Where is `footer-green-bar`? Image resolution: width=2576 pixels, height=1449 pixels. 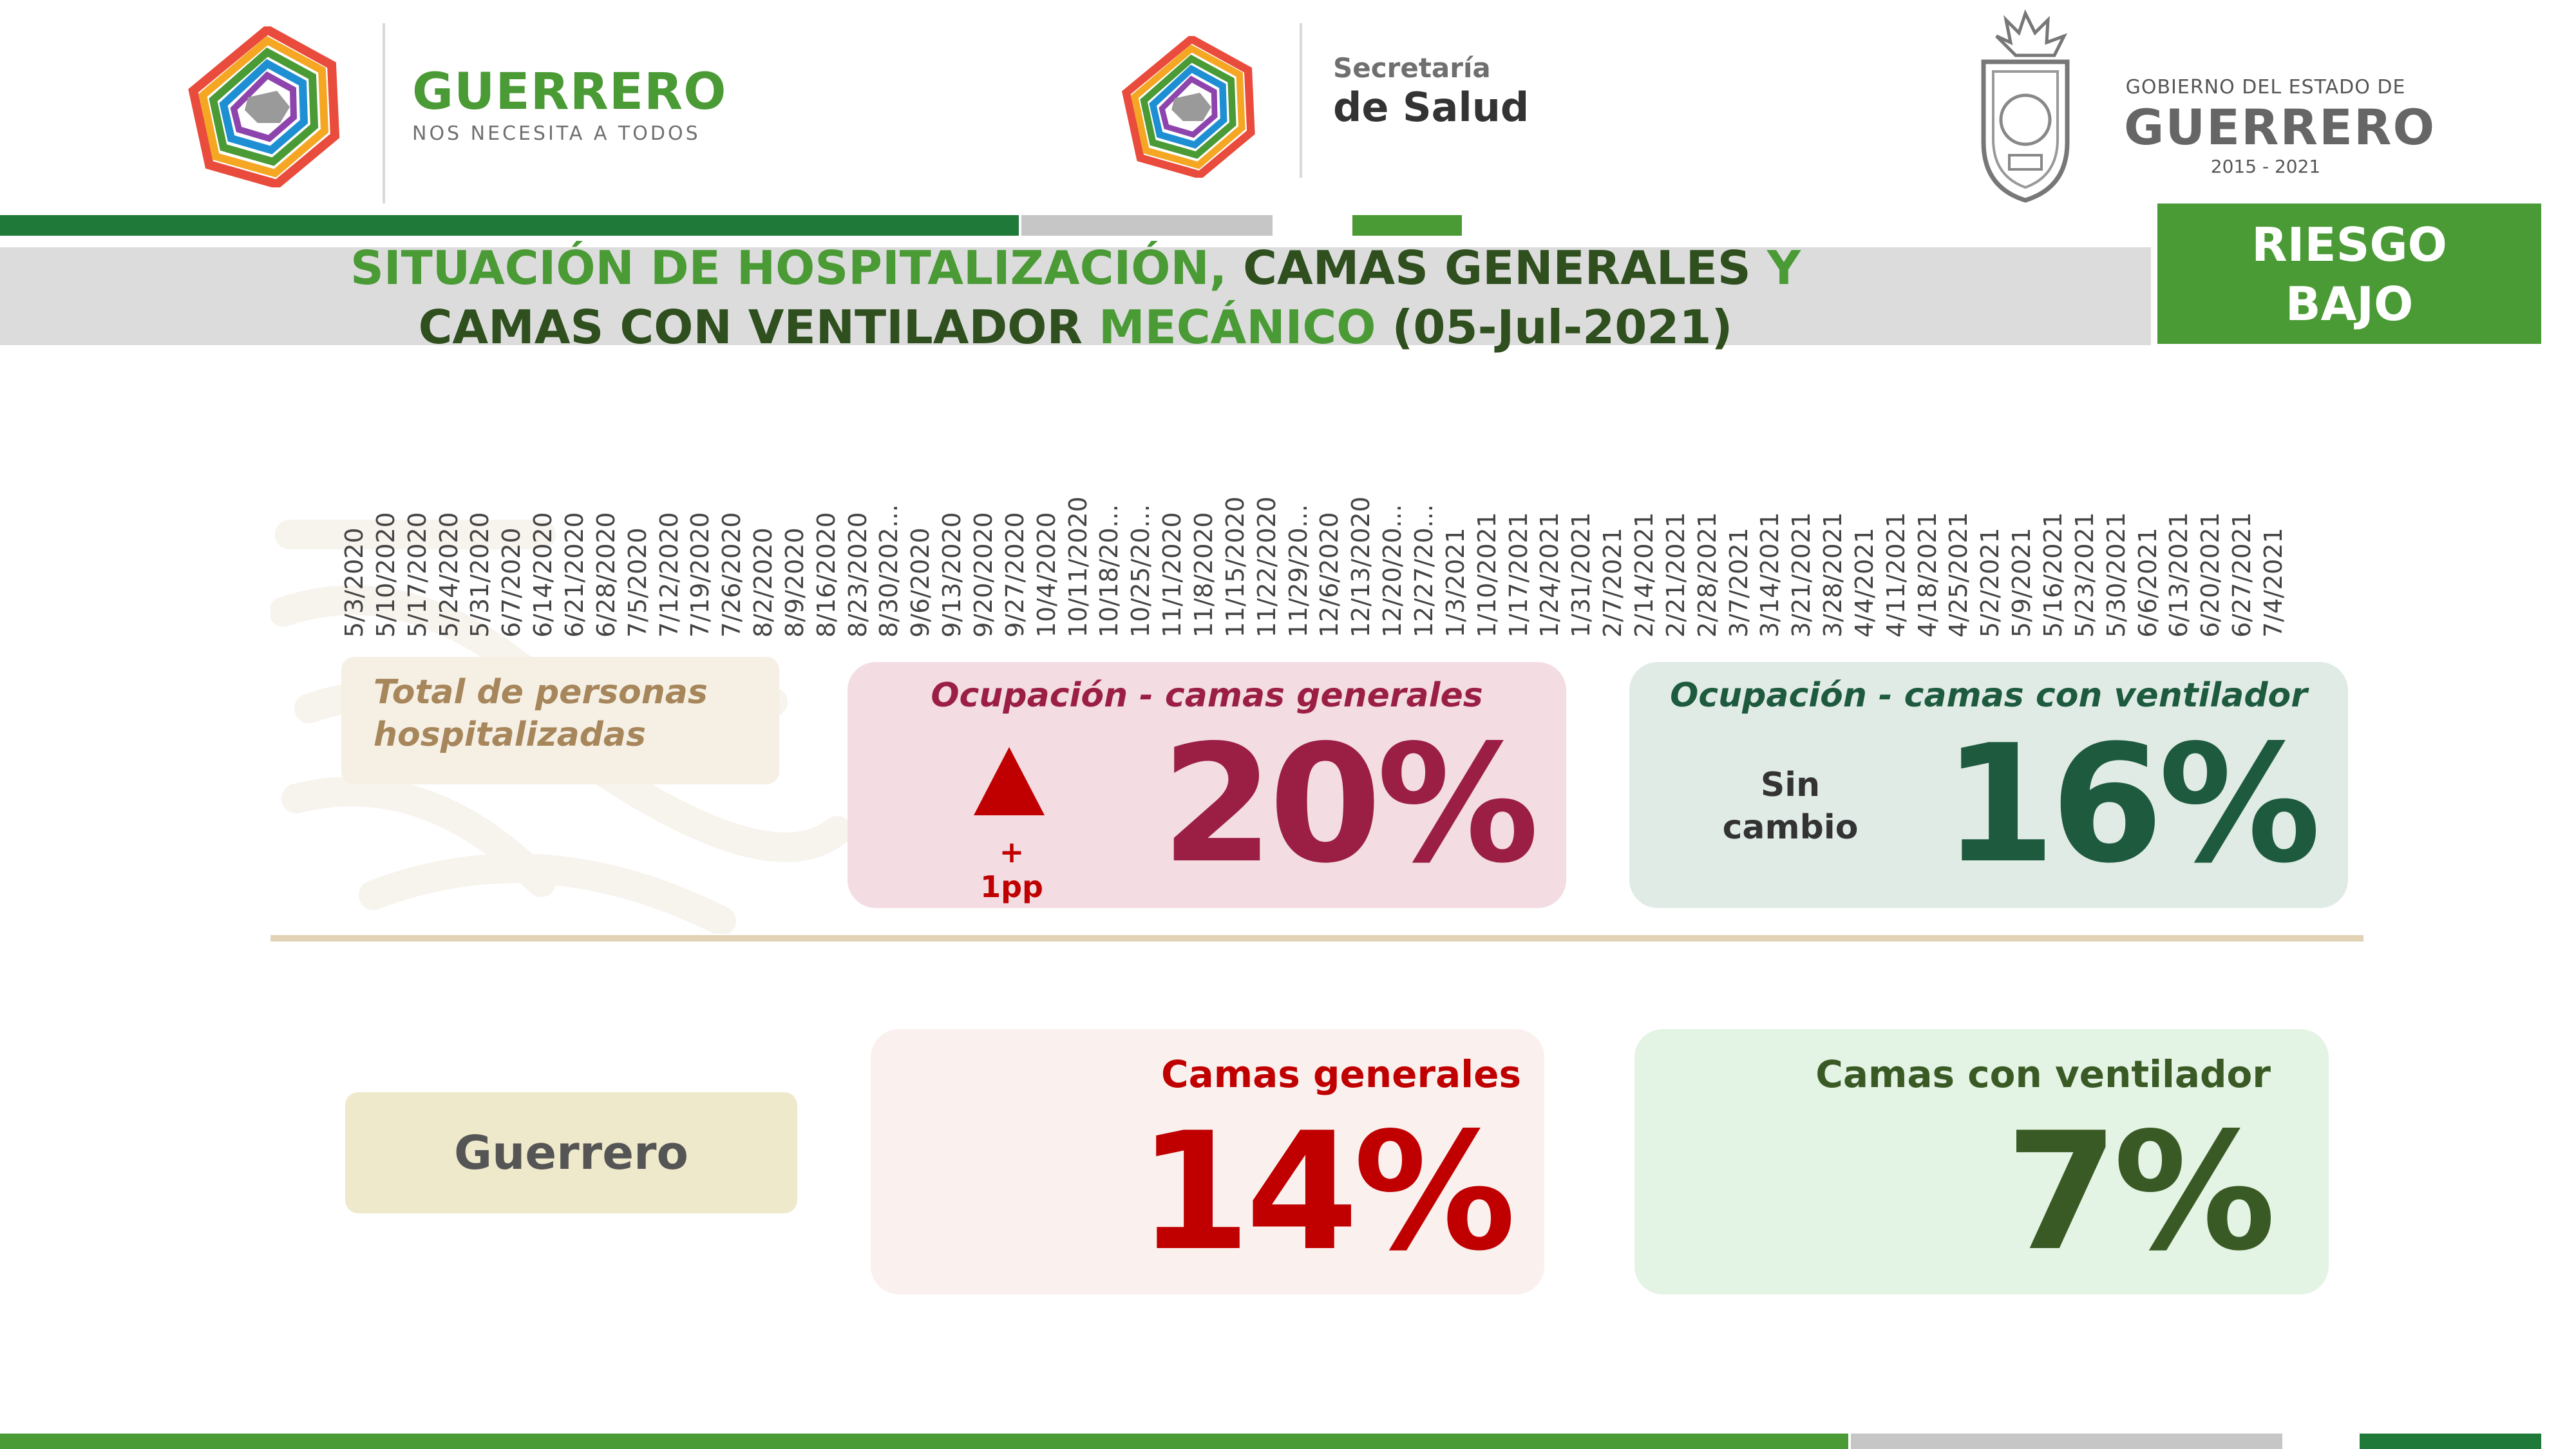
footer-green-bar is located at coordinates (924, 1442).